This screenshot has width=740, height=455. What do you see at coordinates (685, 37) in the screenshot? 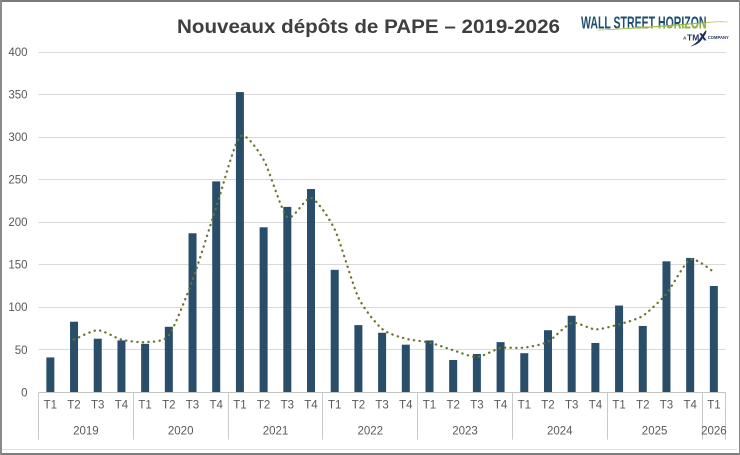
I see `svg-text: A` at bounding box center [685, 37].